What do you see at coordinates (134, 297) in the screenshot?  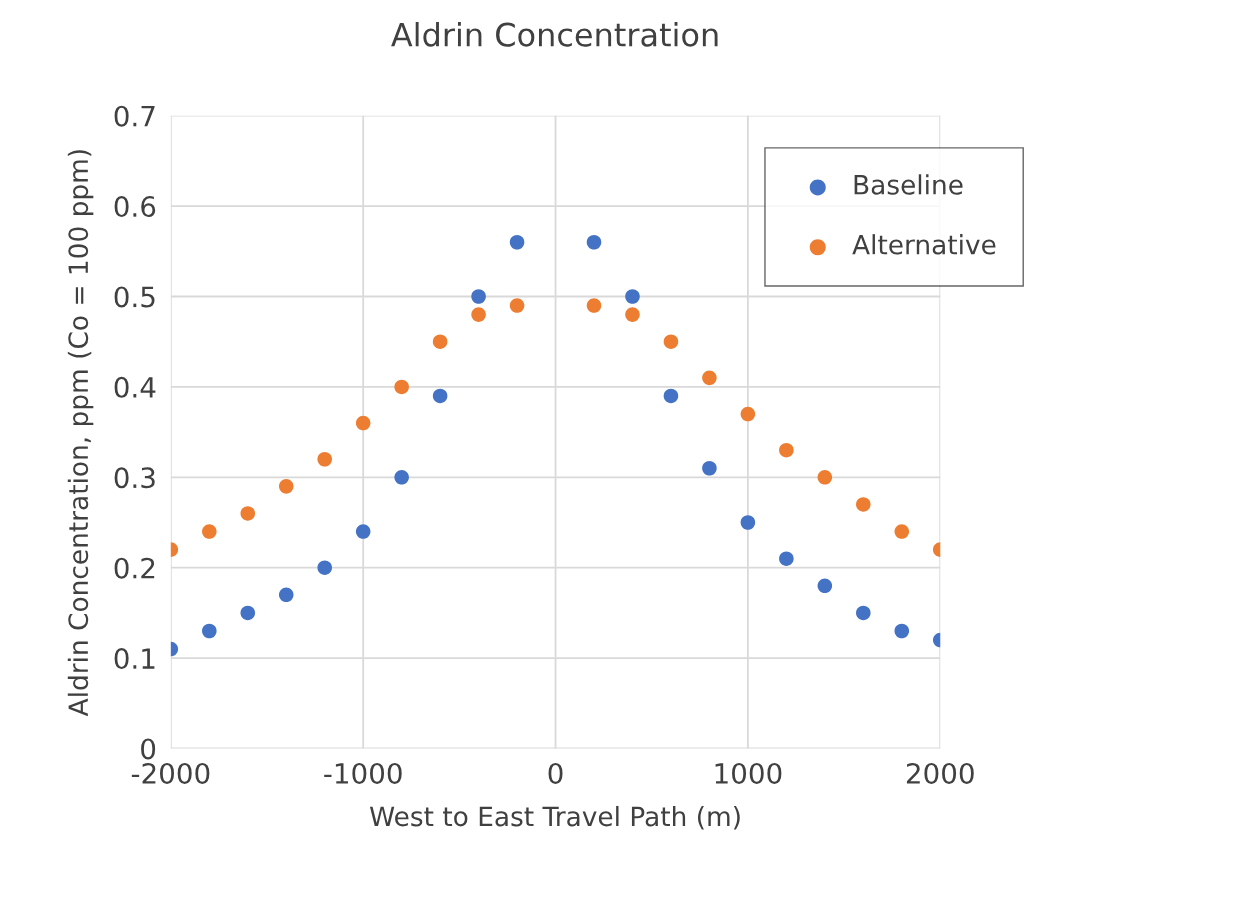 I see `y-tick-label: 0.5` at bounding box center [134, 297].